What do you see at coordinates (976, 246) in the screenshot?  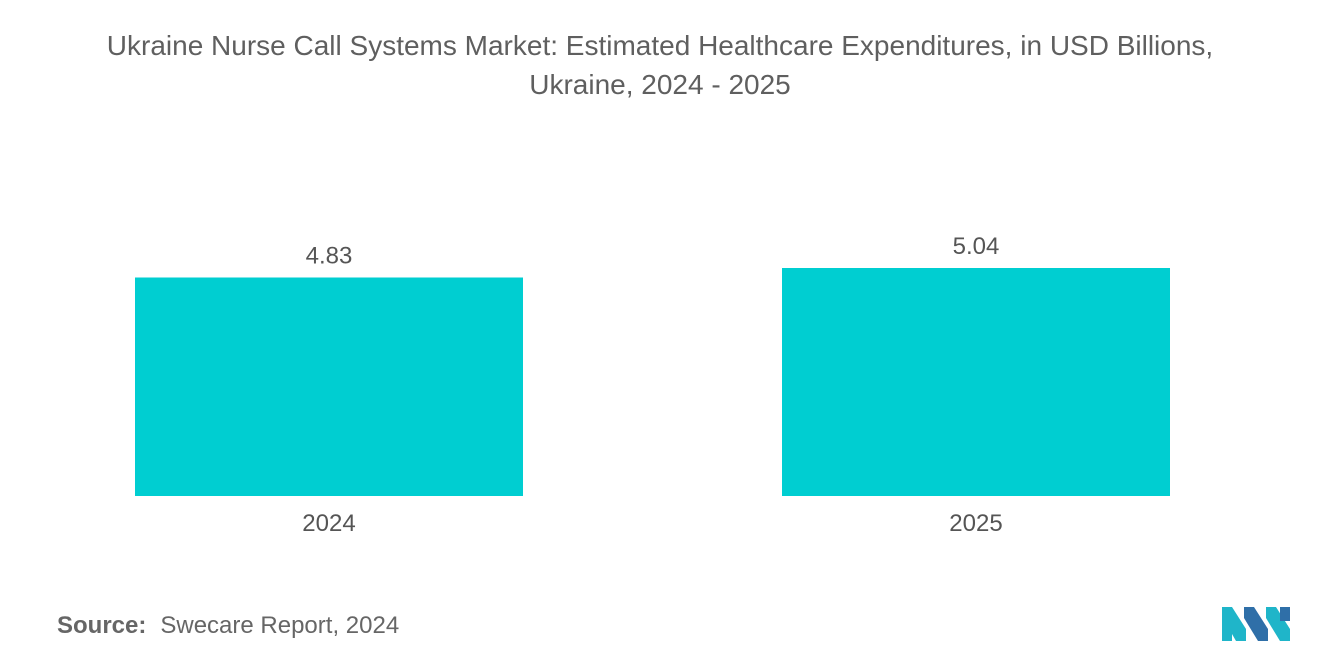 I see `data-label-2025: 5.04` at bounding box center [976, 246].